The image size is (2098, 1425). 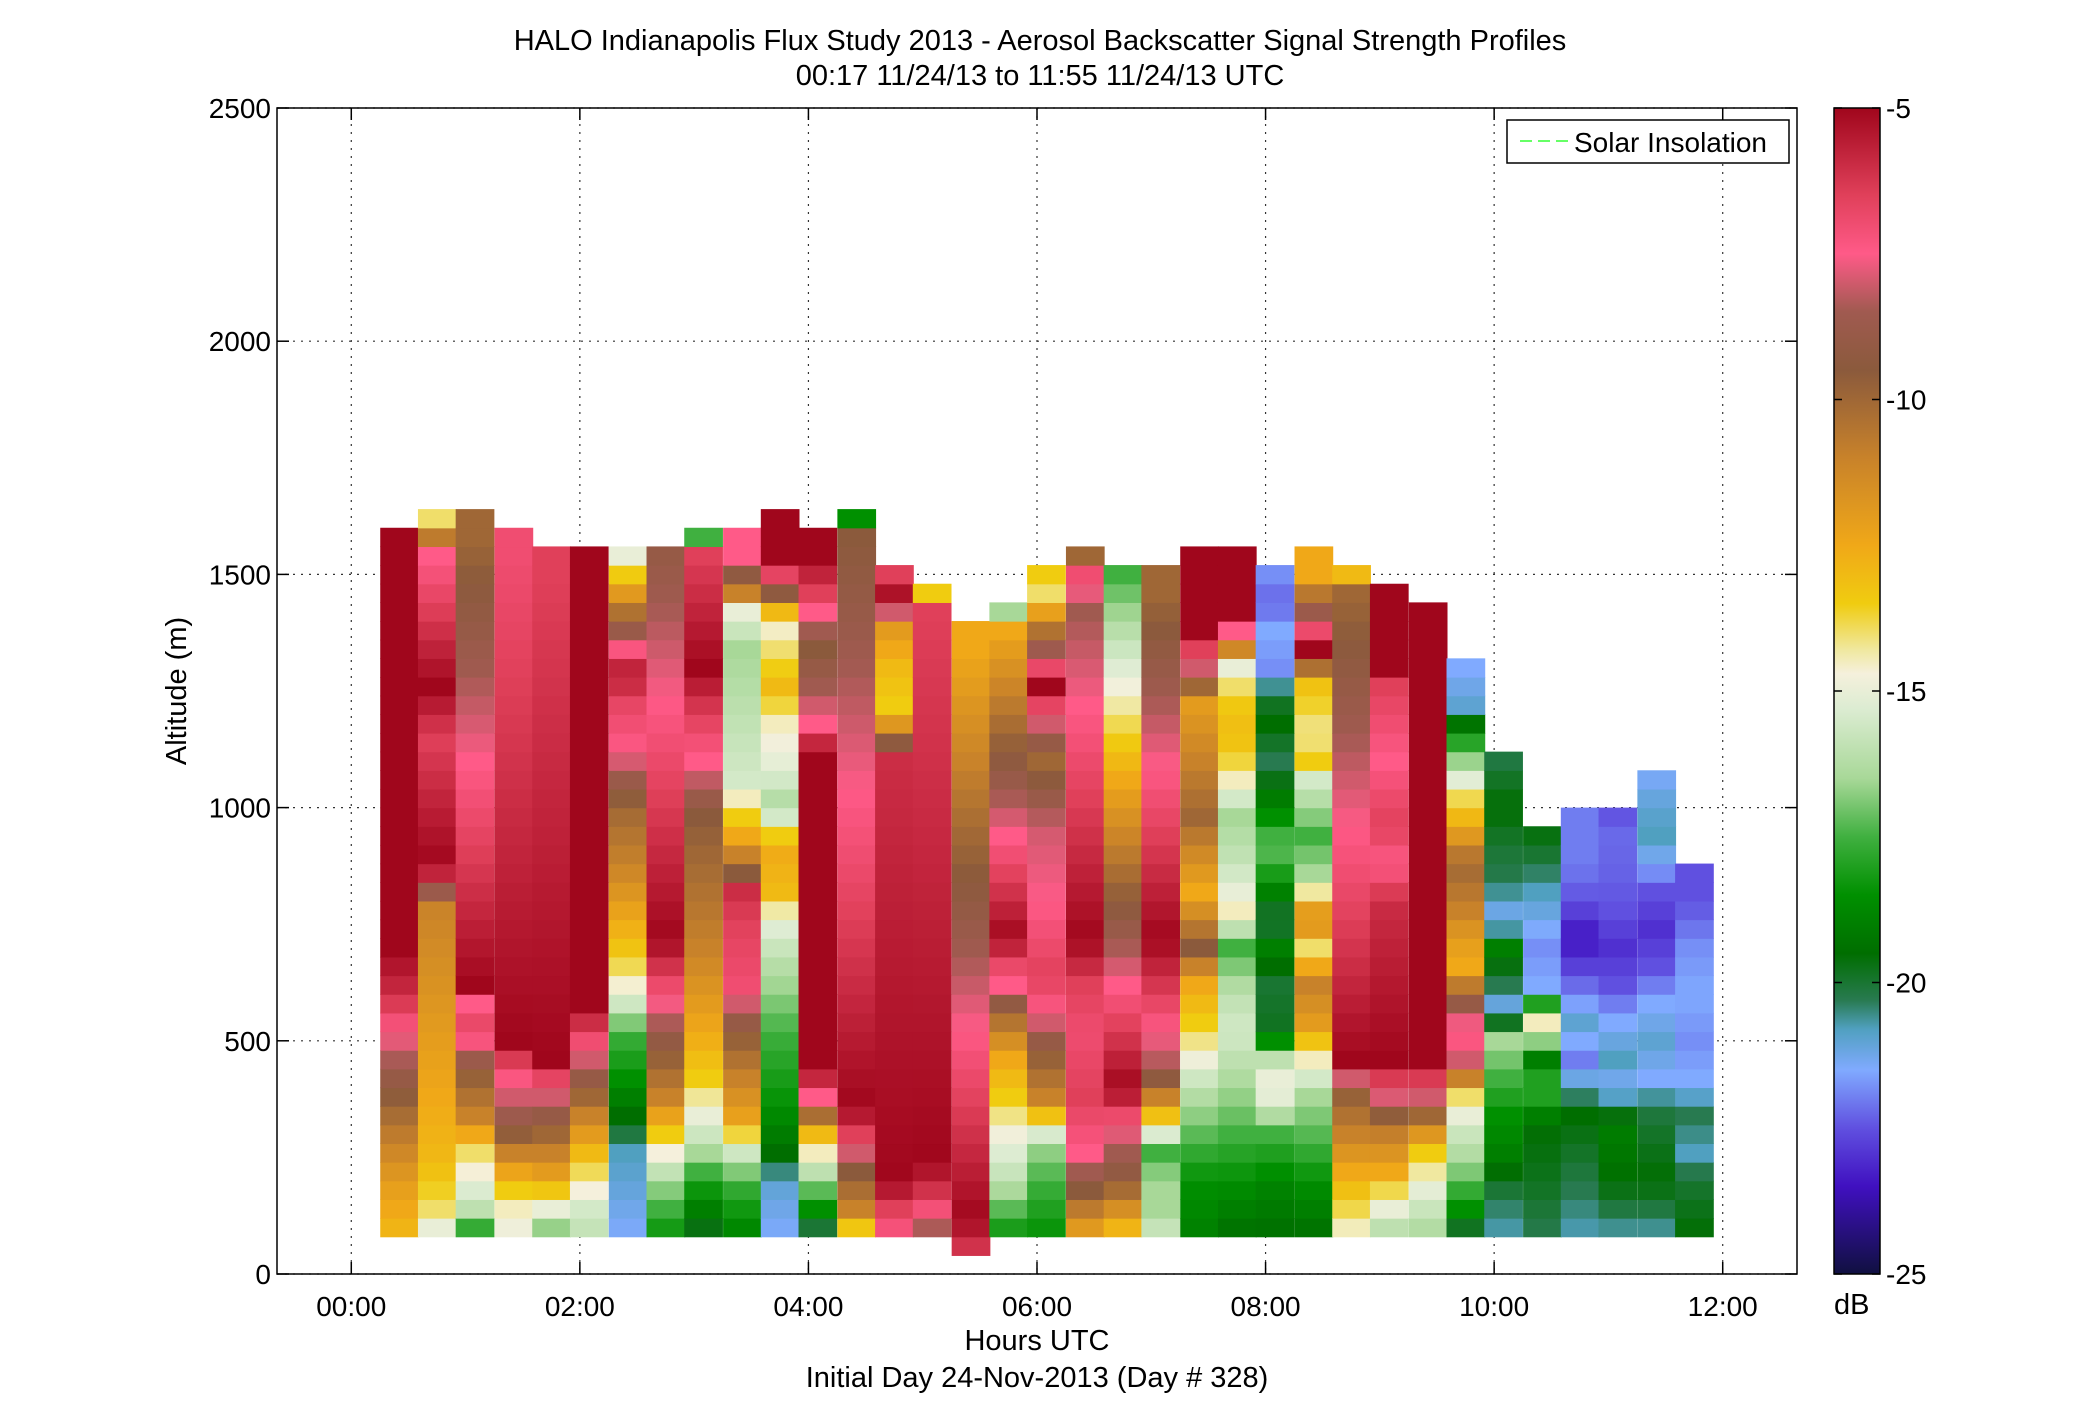 I want to click on y-tick-label: 2500, so click(x=240, y=108).